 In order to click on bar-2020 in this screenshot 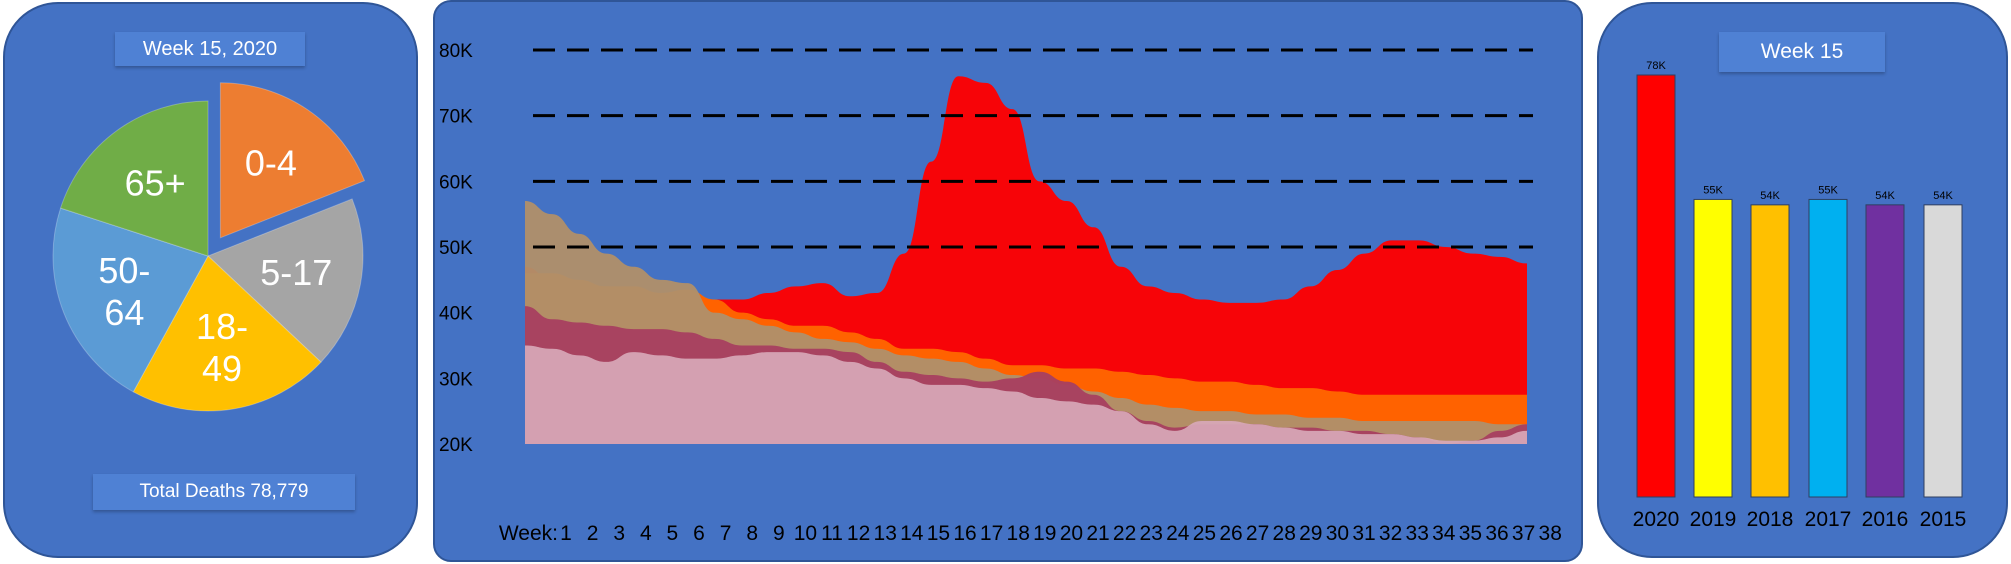, I will do `click(1656, 286)`.